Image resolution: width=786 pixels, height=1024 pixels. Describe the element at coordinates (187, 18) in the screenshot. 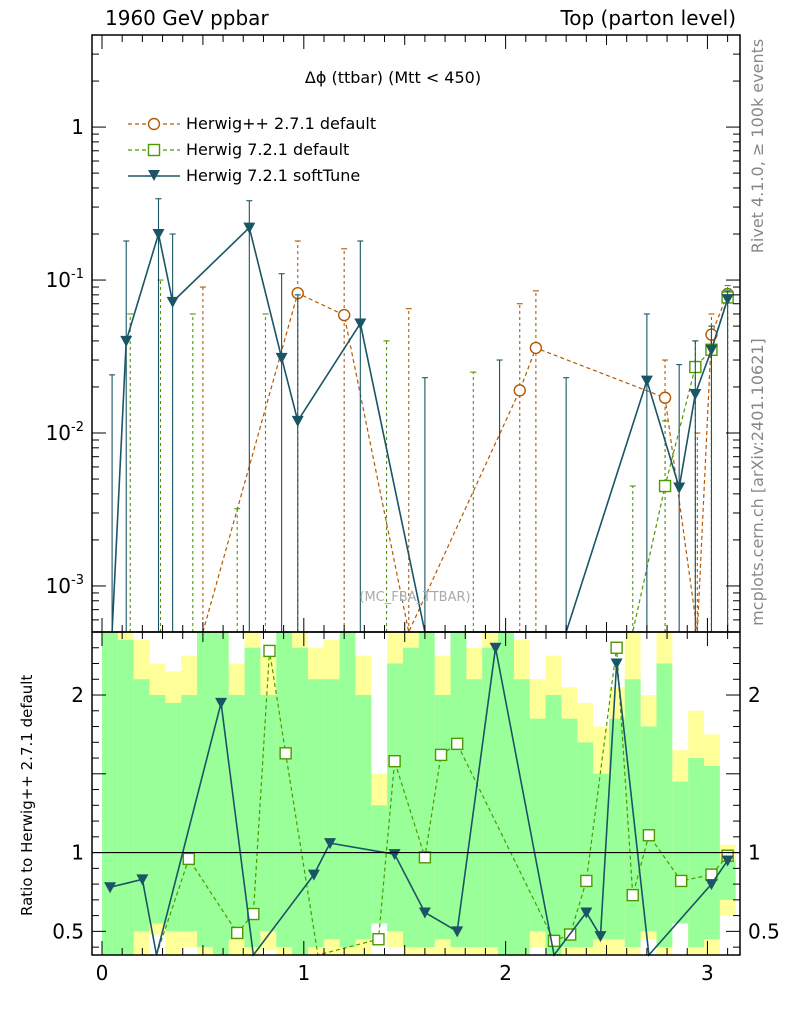

I see `header-energy-label: 1960 GeV ppbar` at that location.